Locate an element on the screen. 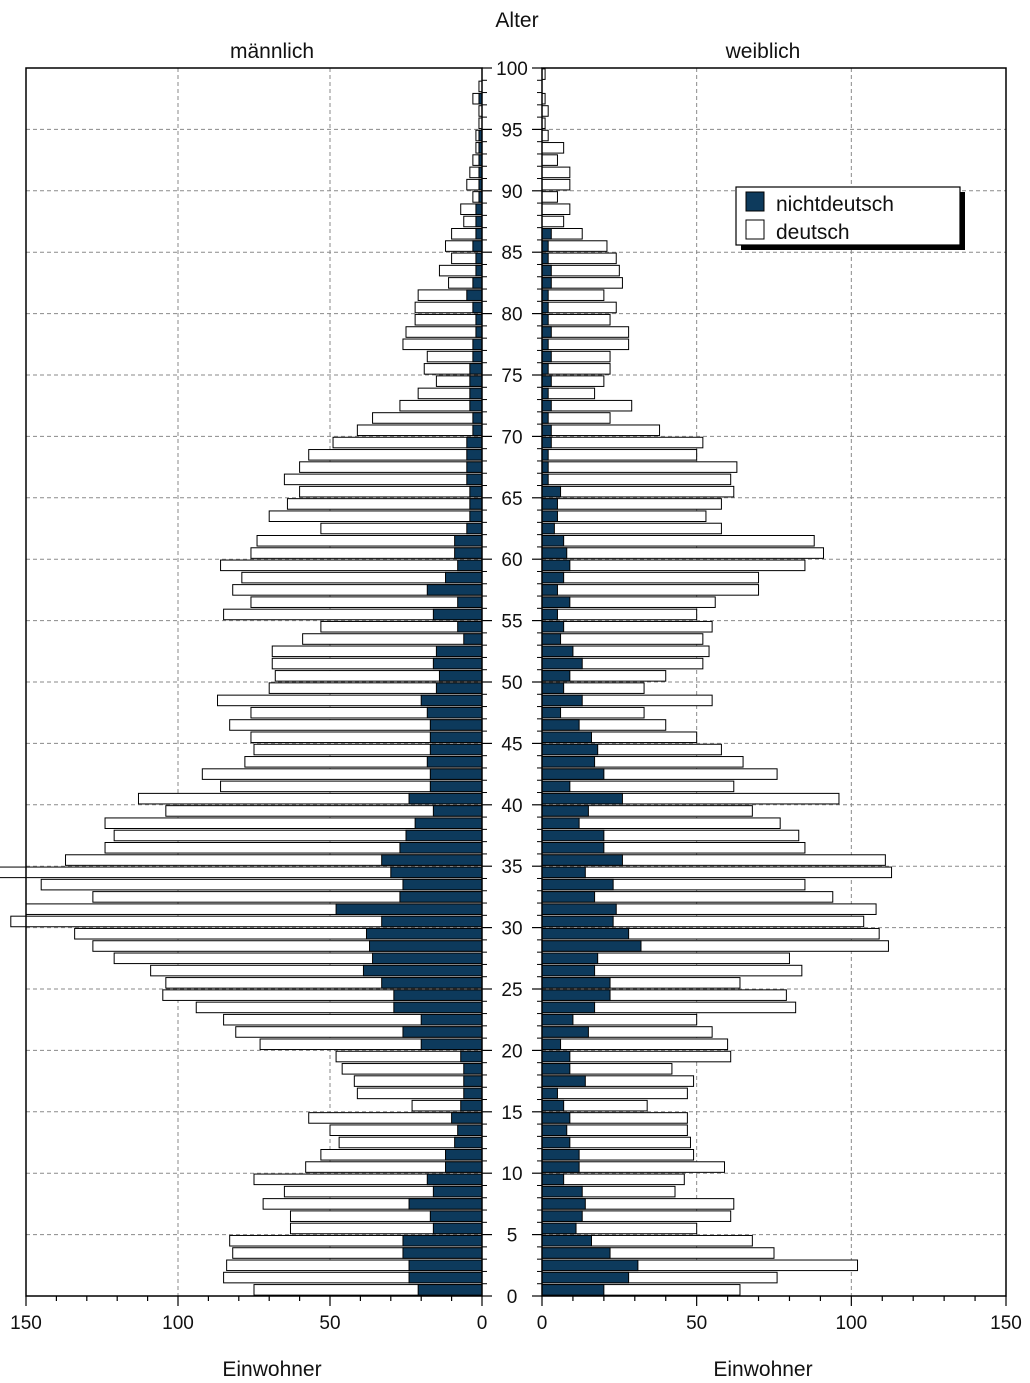 The height and width of the screenshot is (1383, 1030). age-tick-label-60: 60 is located at coordinates (511, 560).